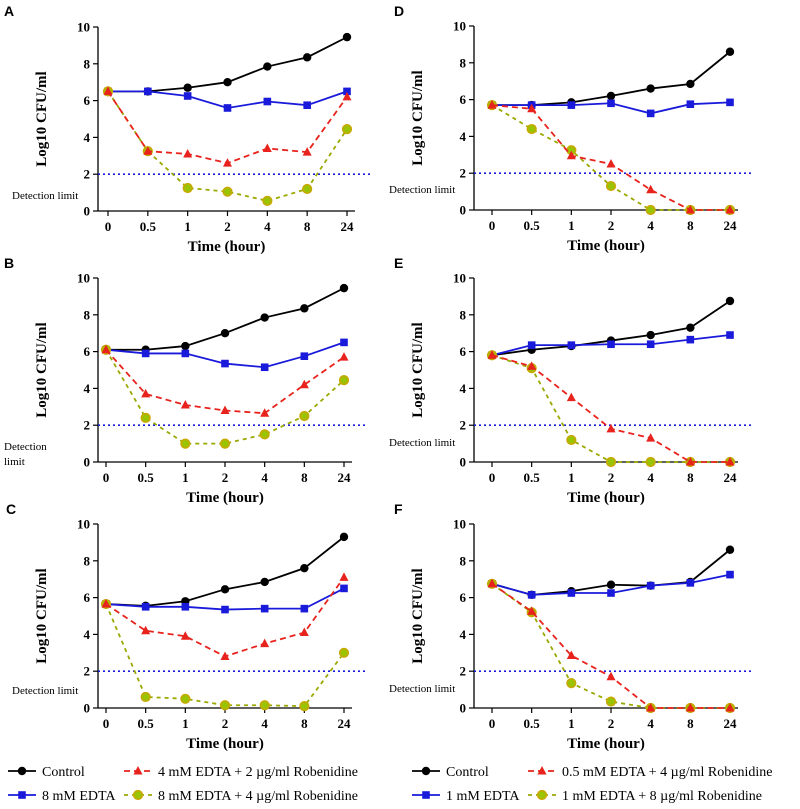  What do you see at coordinates (645, 796) in the screenshot?
I see `legend-item: 1 mM EDTA + 8 µg/ml Robenidine` at bounding box center [645, 796].